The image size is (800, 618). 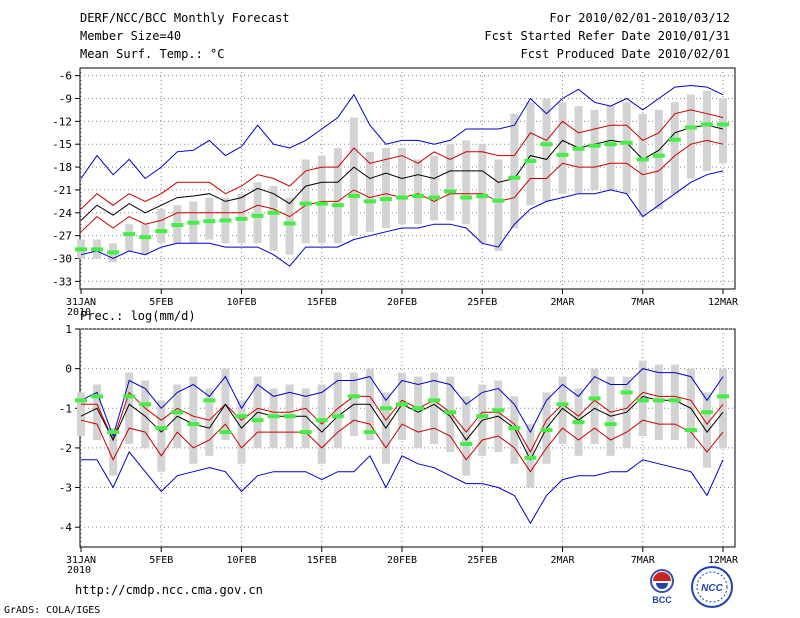 I want to click on precip-ytick-label: 1, so click(x=68, y=329).